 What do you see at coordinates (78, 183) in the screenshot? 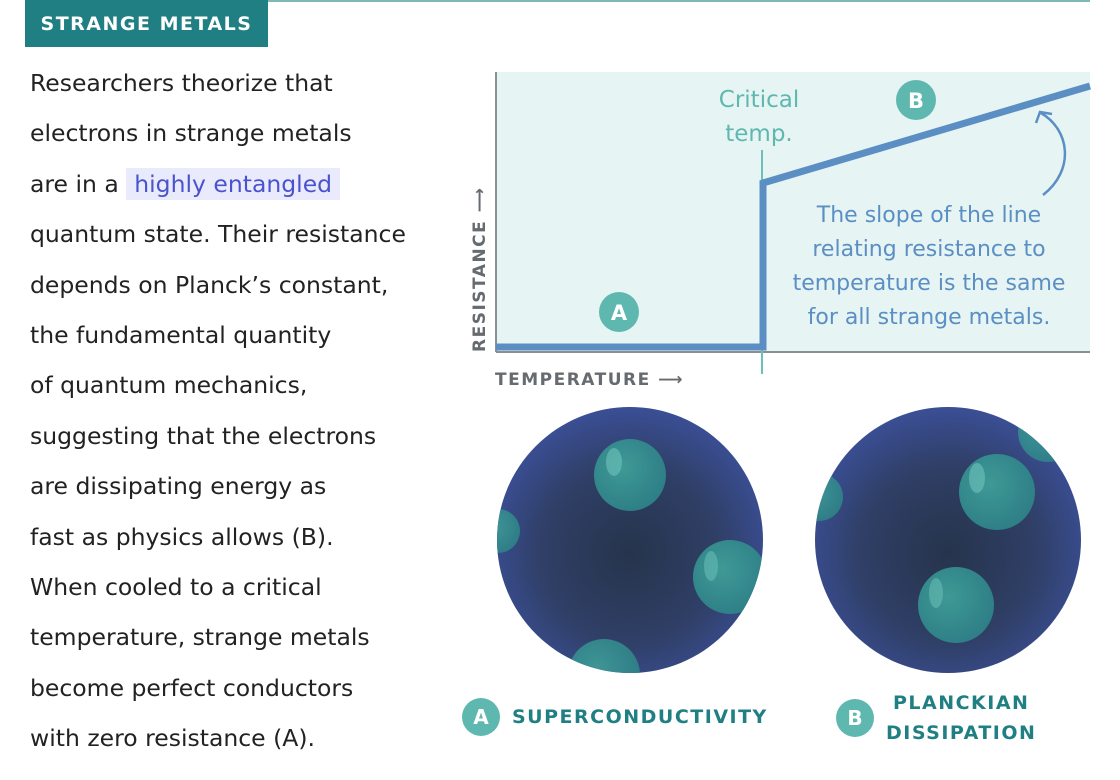
I see `body-line-prefix: are in a` at bounding box center [78, 183].